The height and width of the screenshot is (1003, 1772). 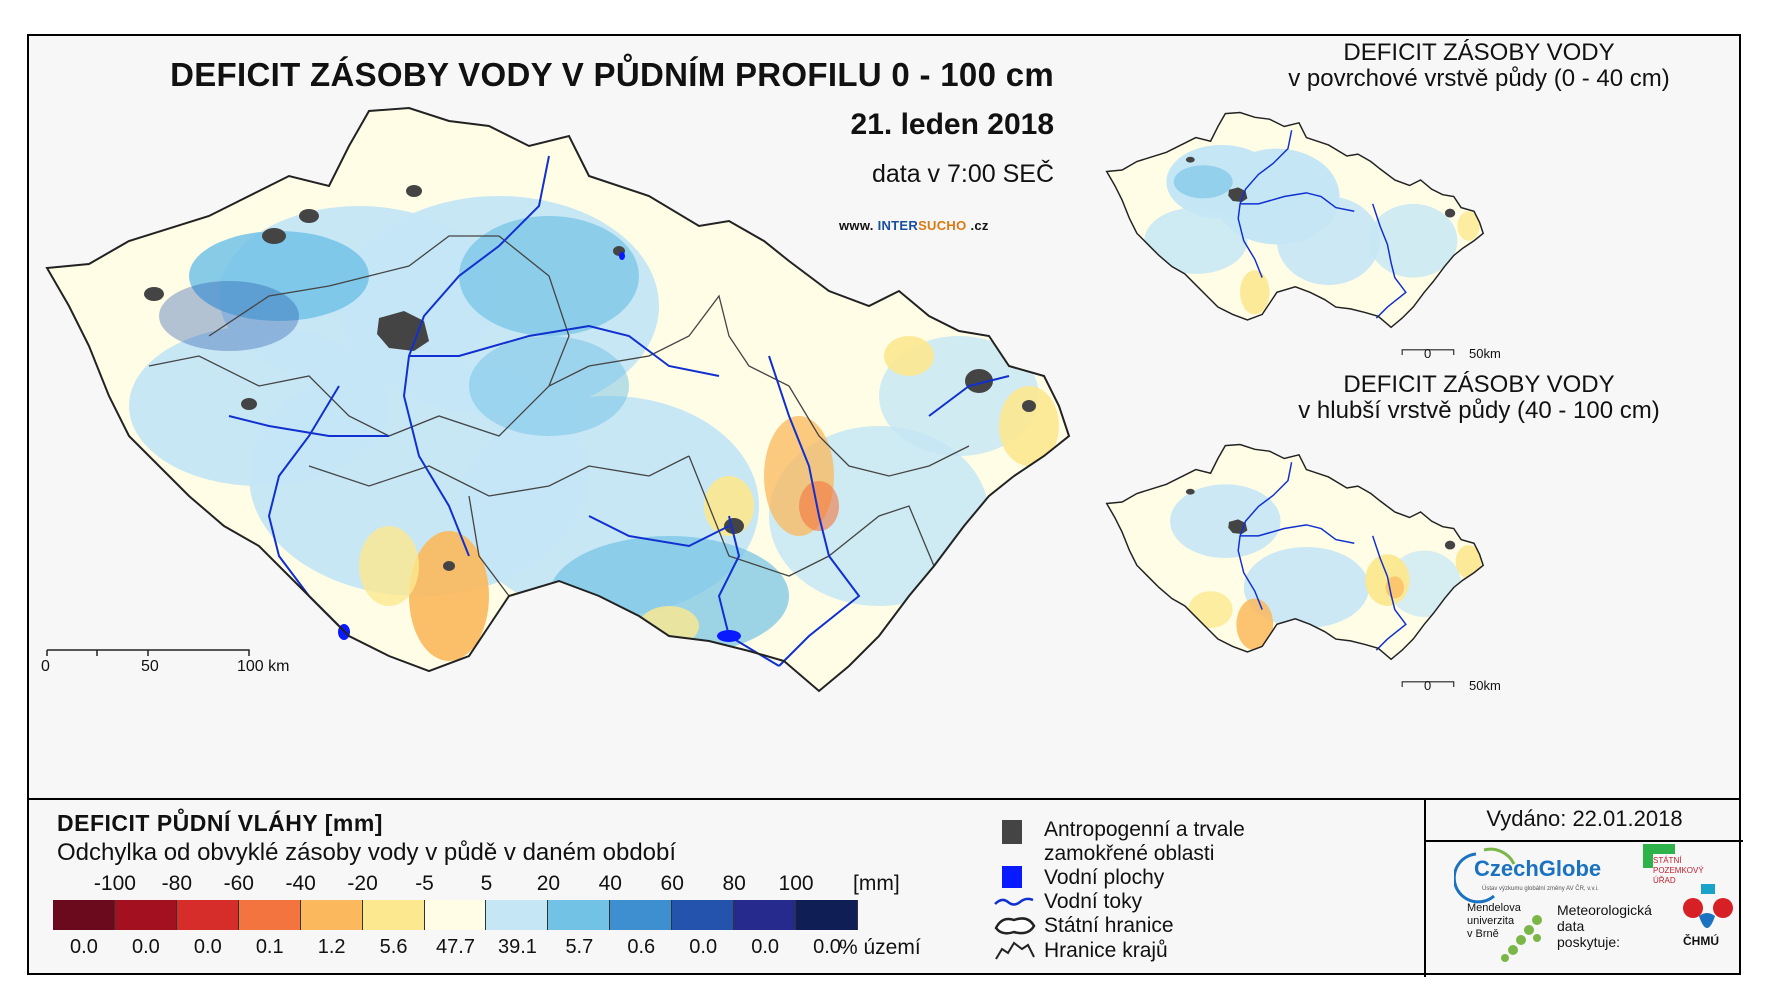 What do you see at coordinates (238, 883) in the screenshot?
I see `legend-class-break: -60` at bounding box center [238, 883].